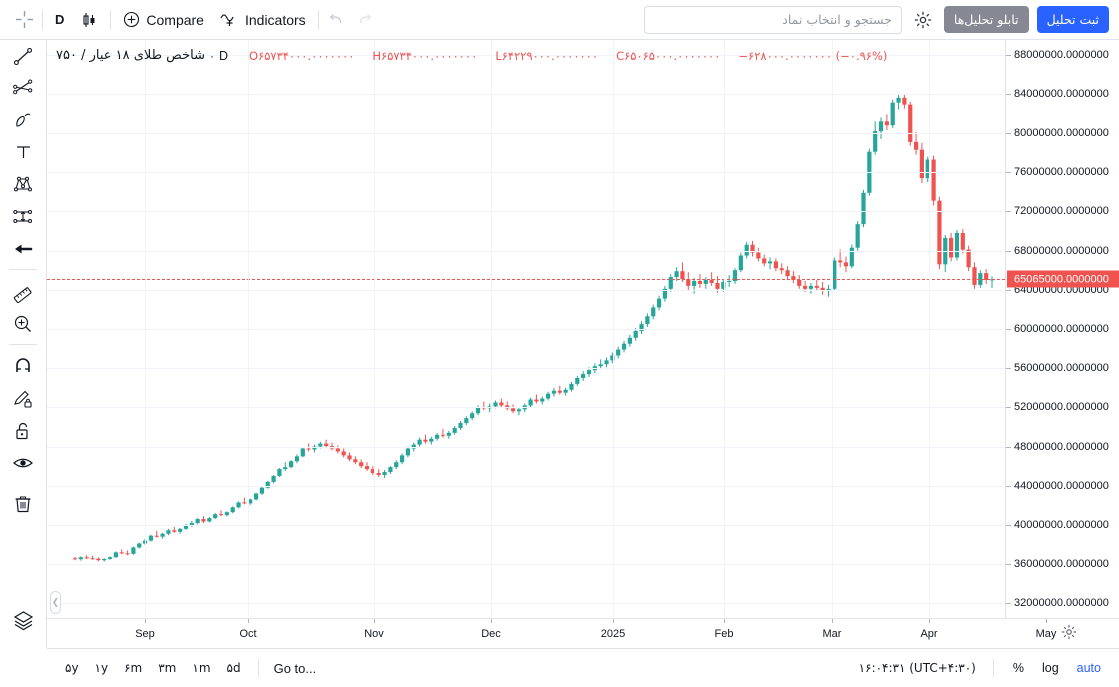 This screenshot has width=1119, height=687. What do you see at coordinates (55, 602) in the screenshot?
I see `scroll-left-handle: ❮` at bounding box center [55, 602].